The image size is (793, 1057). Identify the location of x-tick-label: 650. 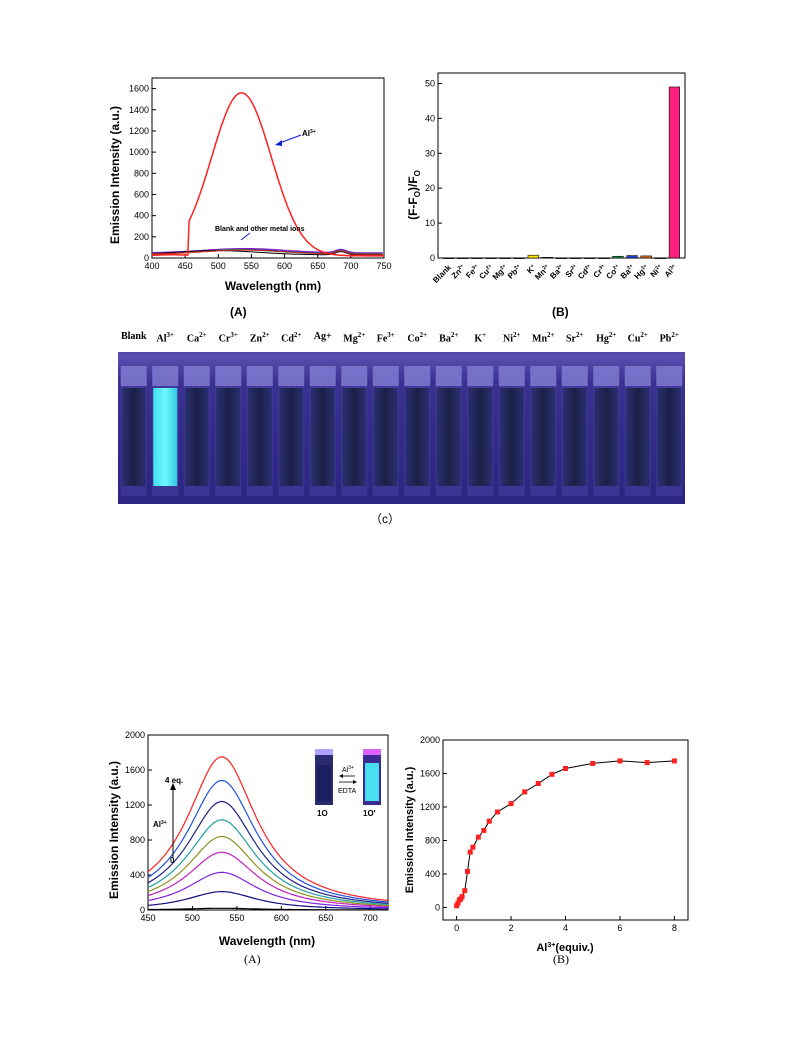
(325, 918).